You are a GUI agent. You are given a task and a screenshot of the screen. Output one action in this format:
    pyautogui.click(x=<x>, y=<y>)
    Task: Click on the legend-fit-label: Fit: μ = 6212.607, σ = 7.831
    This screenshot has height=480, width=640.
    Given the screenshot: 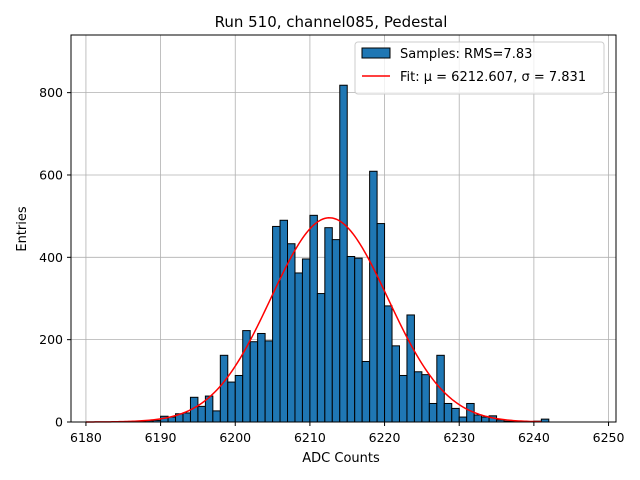 What is the action you would take?
    pyautogui.click(x=493, y=77)
    